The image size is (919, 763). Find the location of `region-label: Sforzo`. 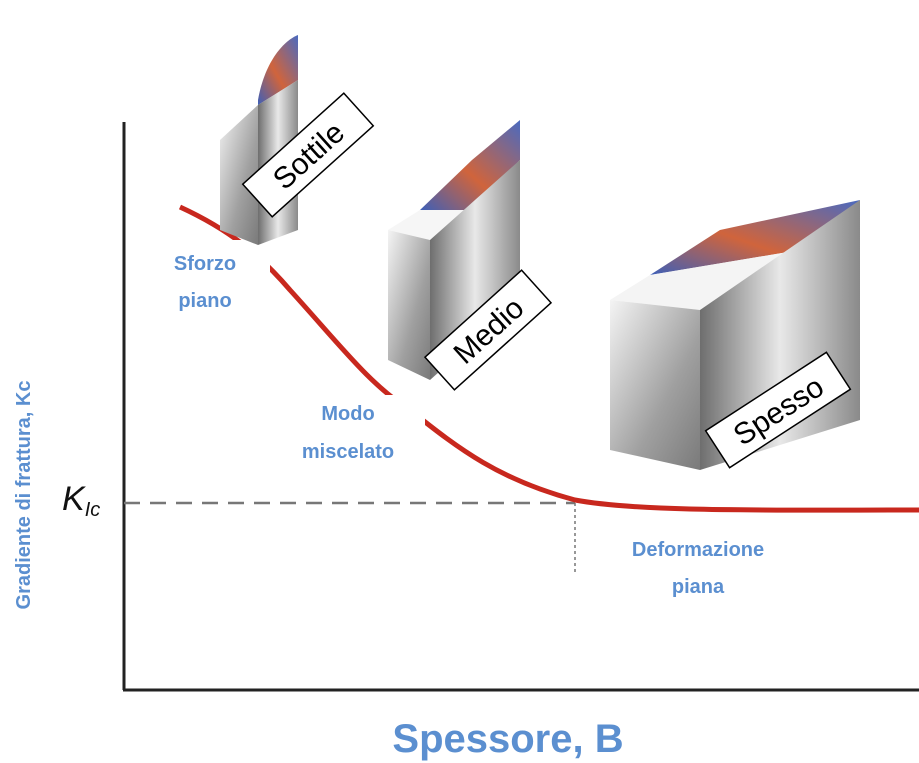

region-label: Sforzo is located at coordinates (205, 264).